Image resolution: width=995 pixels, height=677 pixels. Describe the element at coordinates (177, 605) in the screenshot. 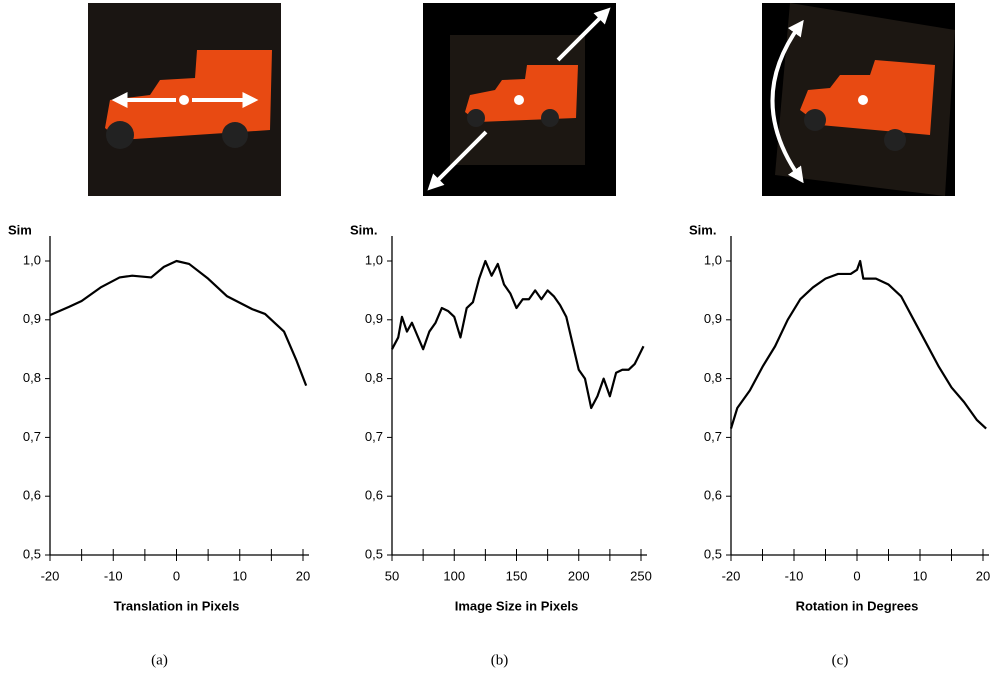

I see `x-axis-label: Translation in Pixels` at that location.